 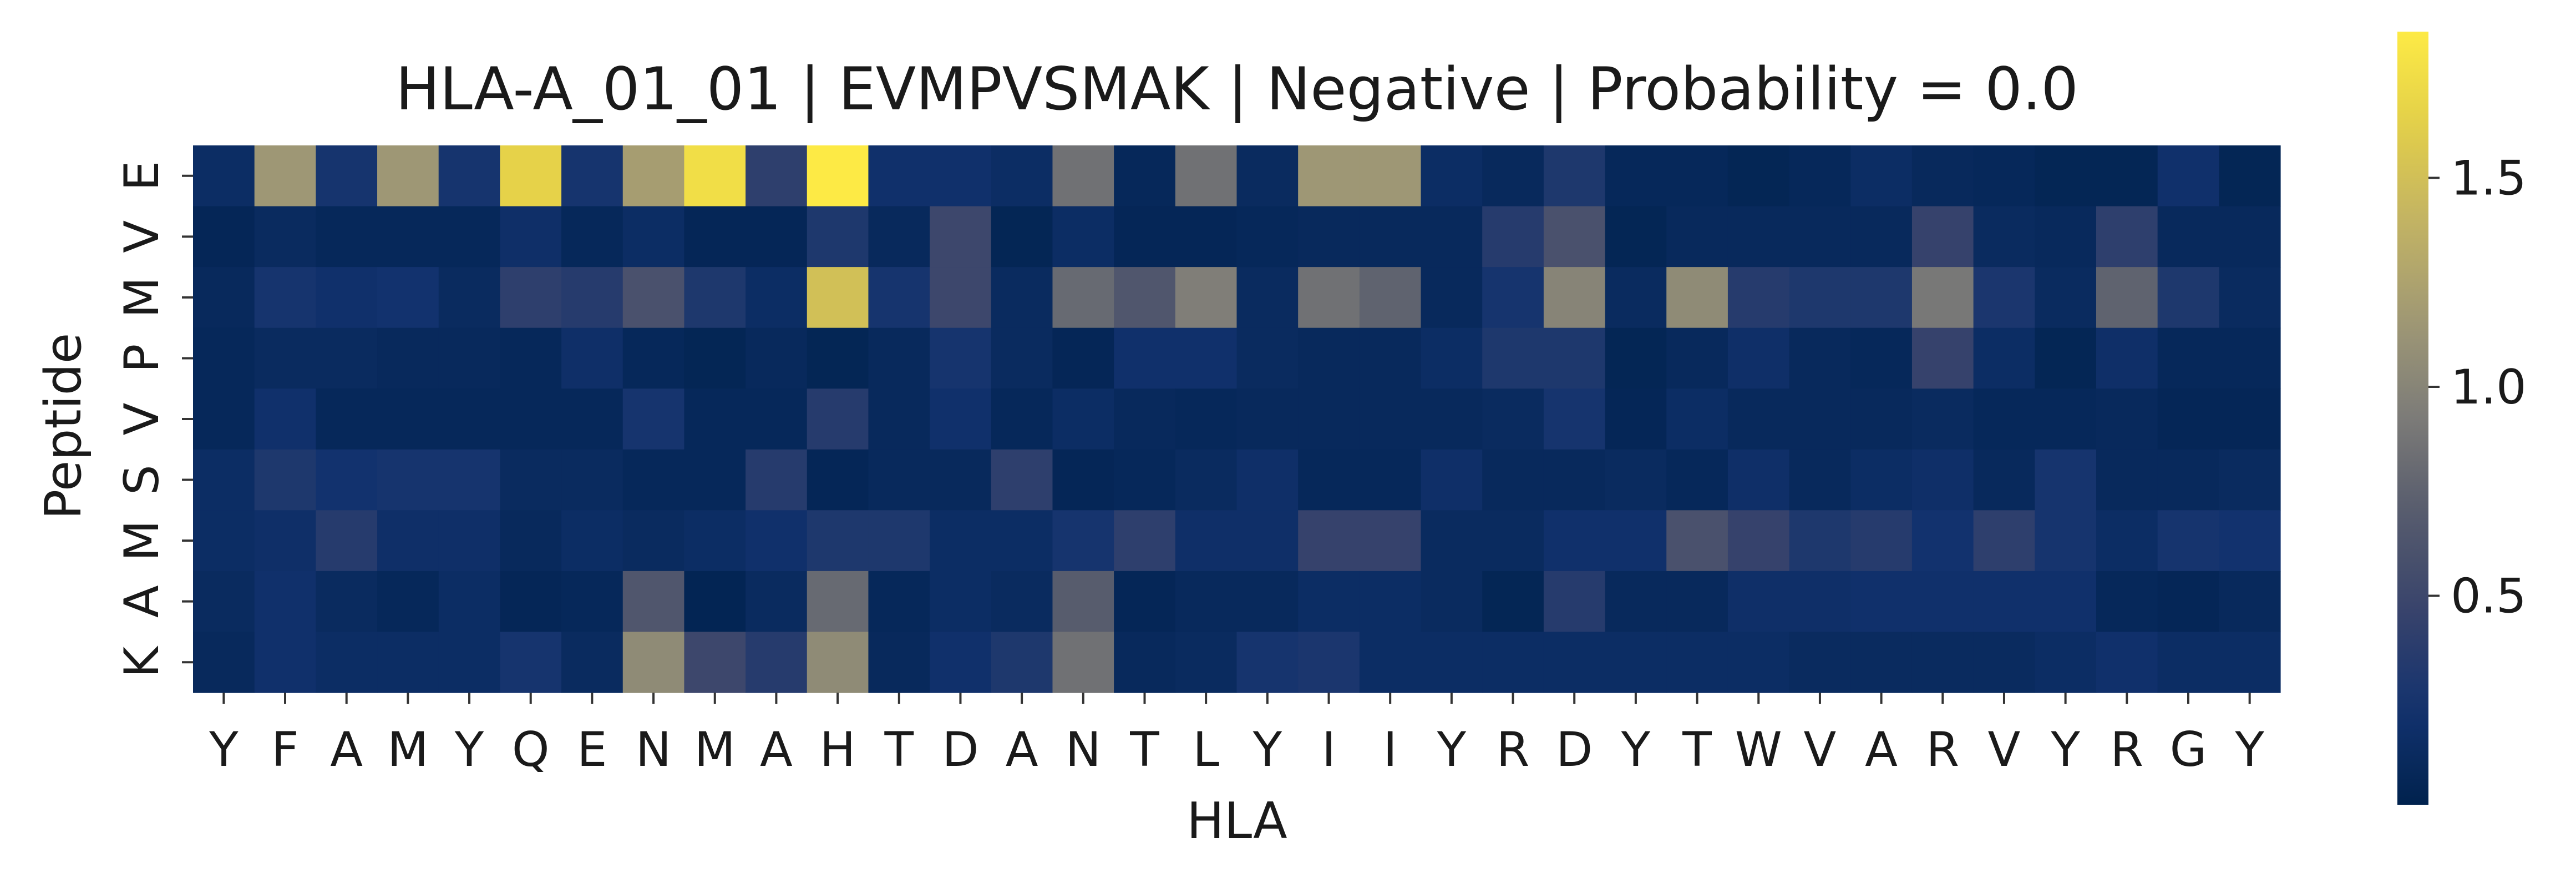 I want to click on x-tick-label: V, so click(x=1820, y=750).